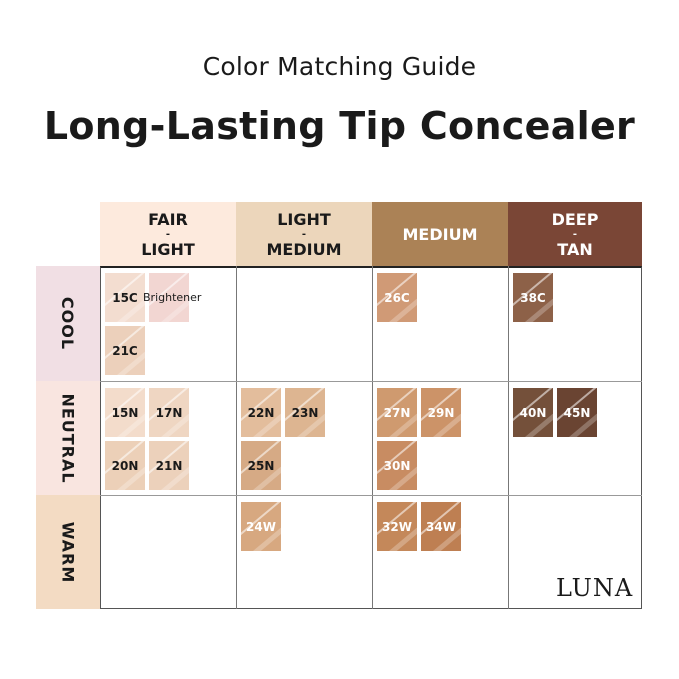  Describe the element at coordinates (440, 438) in the screenshot. I see `shade-cell: 27N 29N 30N` at that location.